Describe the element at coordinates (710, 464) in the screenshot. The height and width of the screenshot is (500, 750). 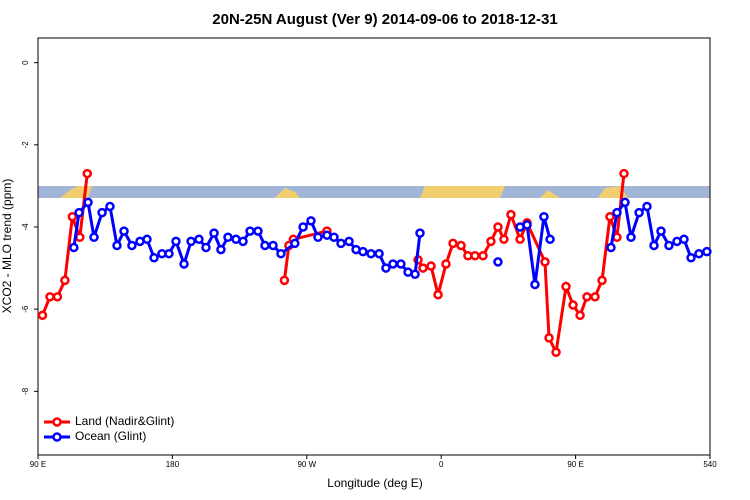
I see `x-tick-label: 540` at that location.